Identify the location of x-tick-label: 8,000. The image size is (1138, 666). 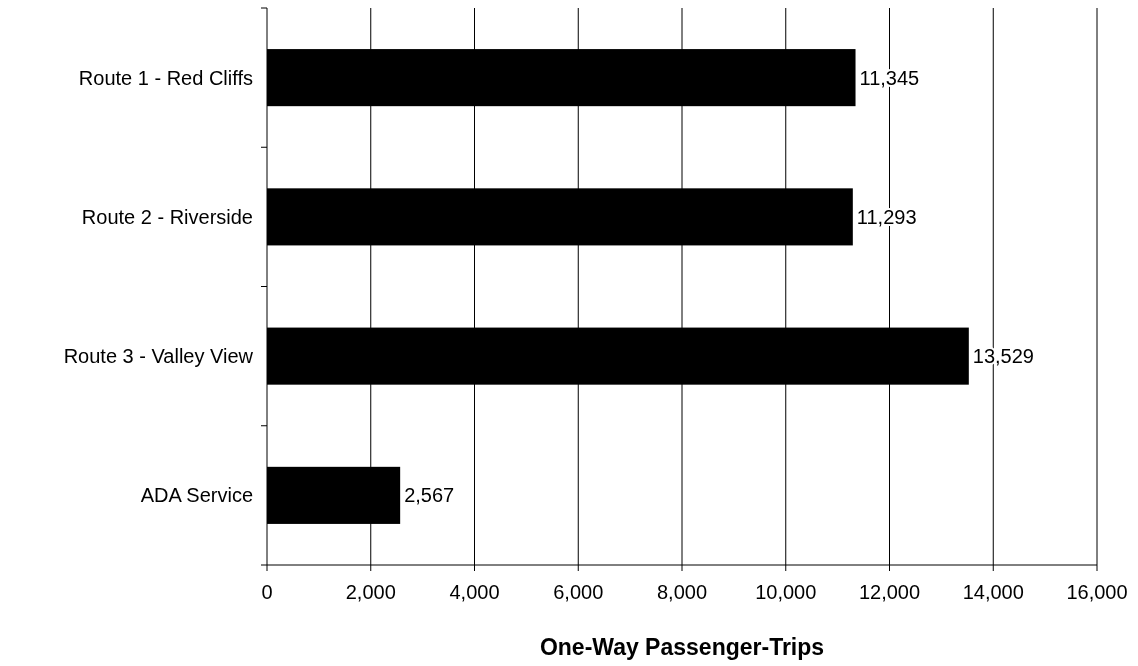
(682, 592).